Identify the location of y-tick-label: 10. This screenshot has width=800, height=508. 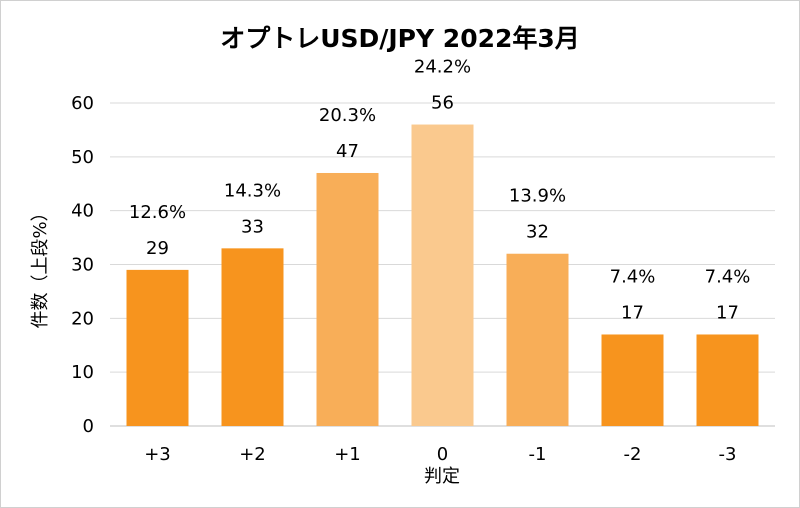
(82, 372).